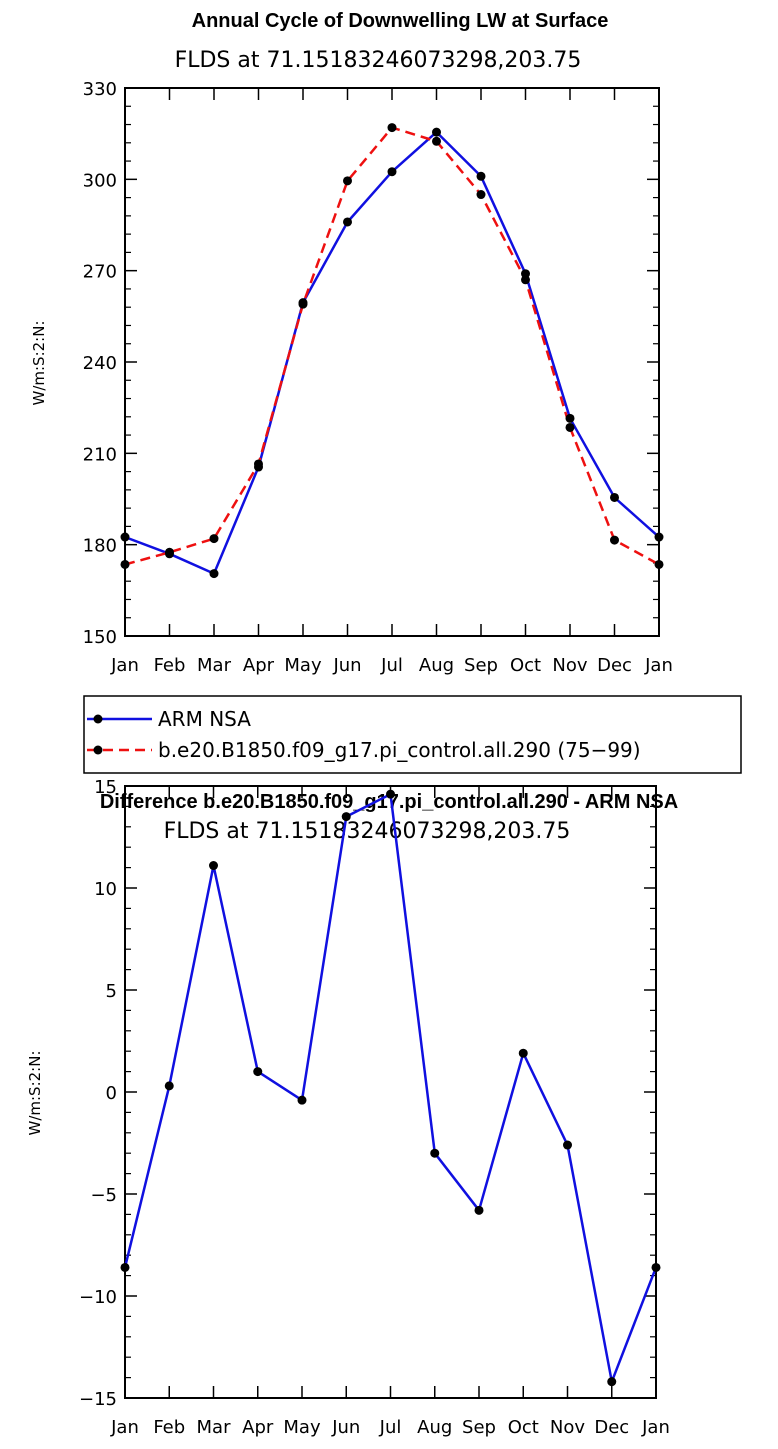  I want to click on bottom-y-tick-label: 15, so click(105, 787).